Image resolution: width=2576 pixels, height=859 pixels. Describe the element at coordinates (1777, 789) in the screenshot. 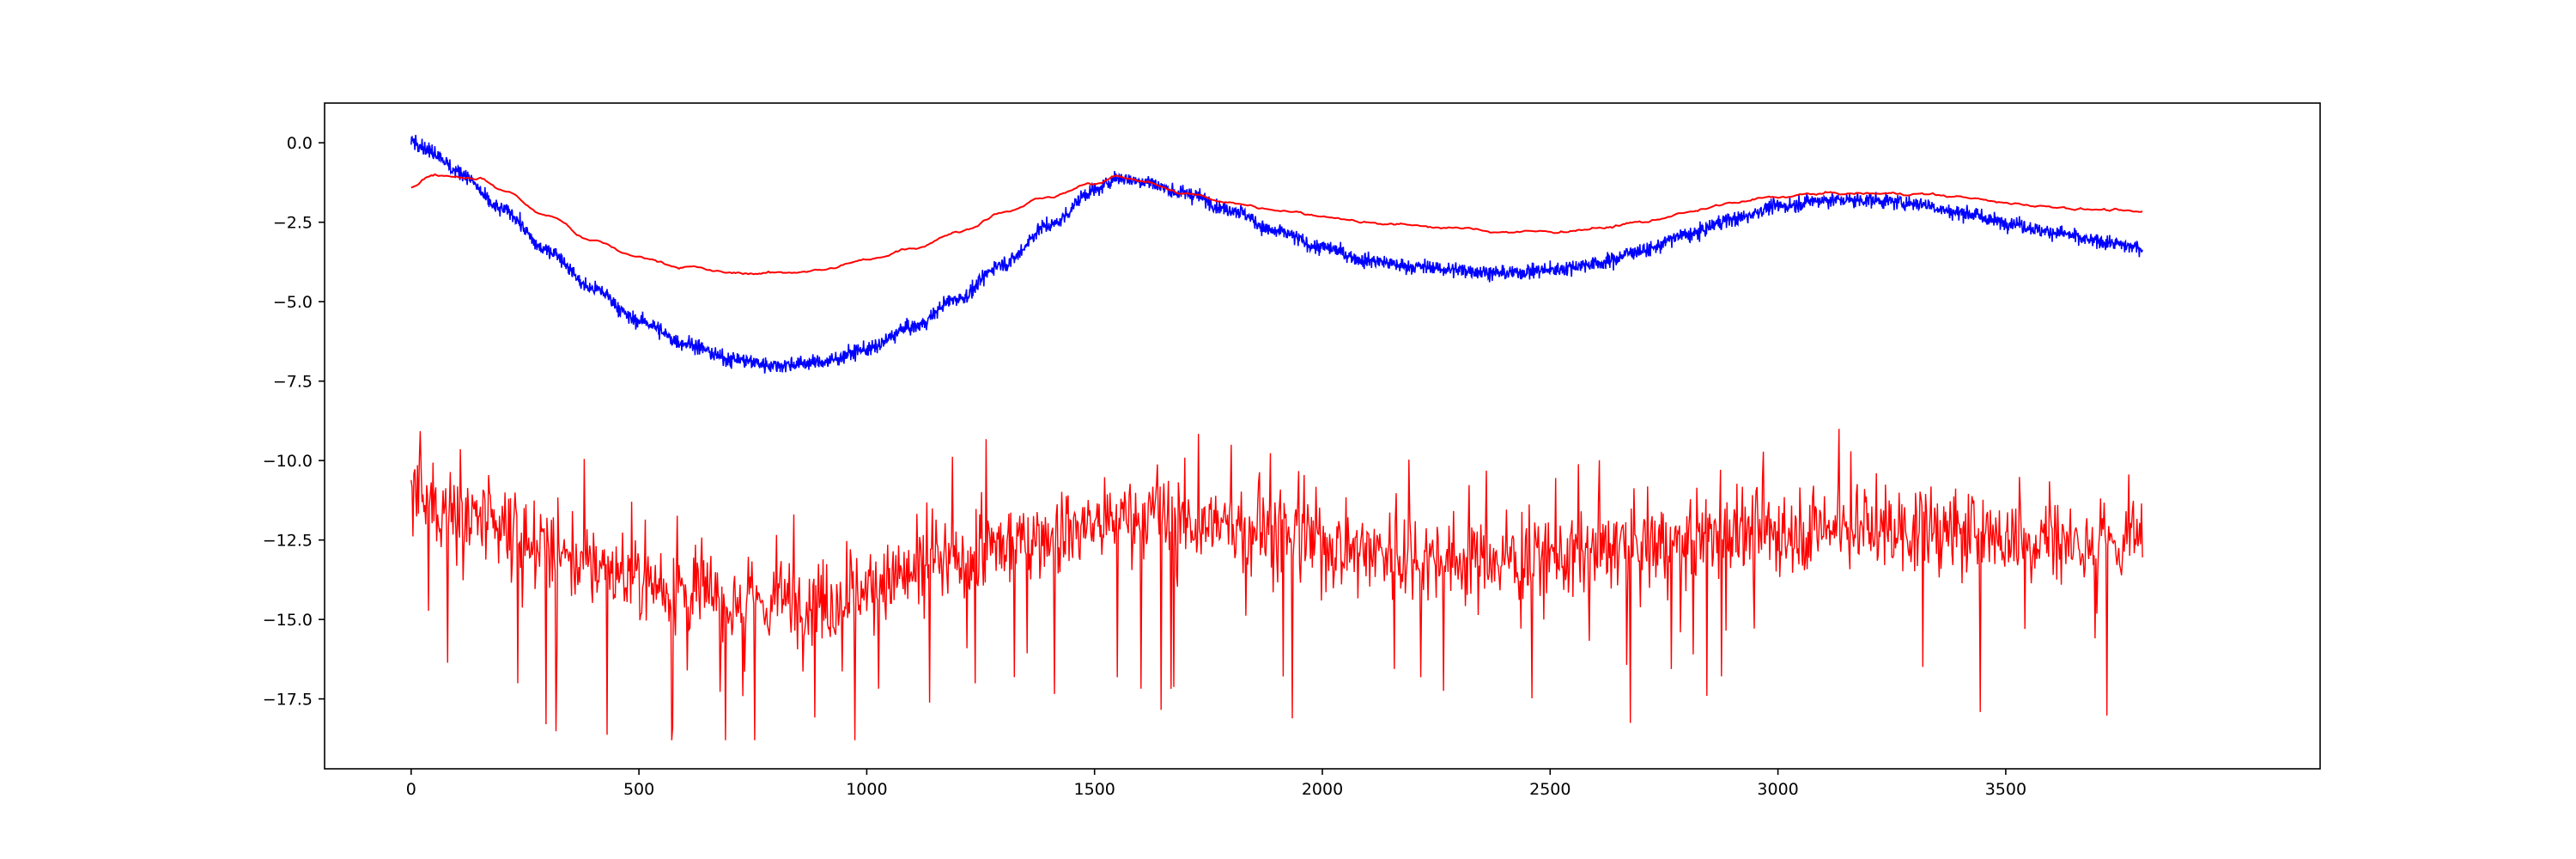

I see `x-tick-label: 3000` at that location.